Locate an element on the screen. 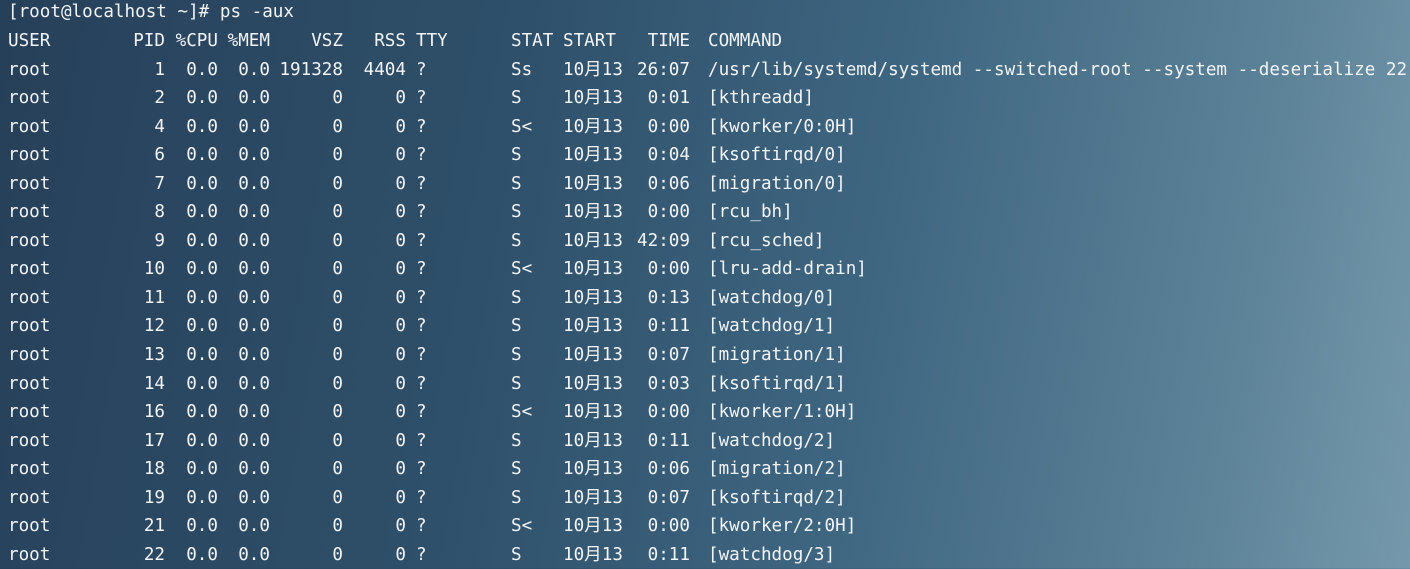  cell-pid: 8 is located at coordinates (159, 212).